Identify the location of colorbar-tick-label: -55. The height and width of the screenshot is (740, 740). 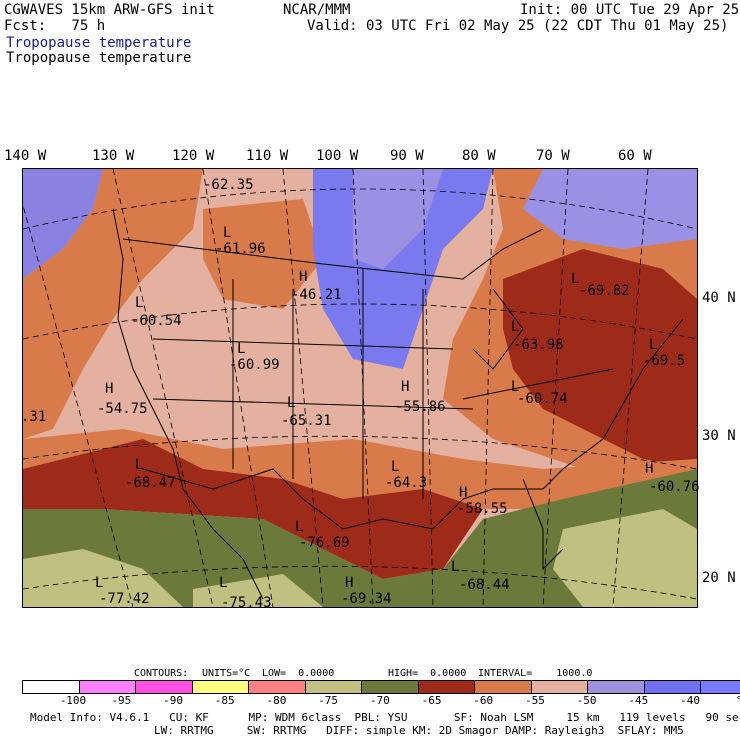
(535, 700).